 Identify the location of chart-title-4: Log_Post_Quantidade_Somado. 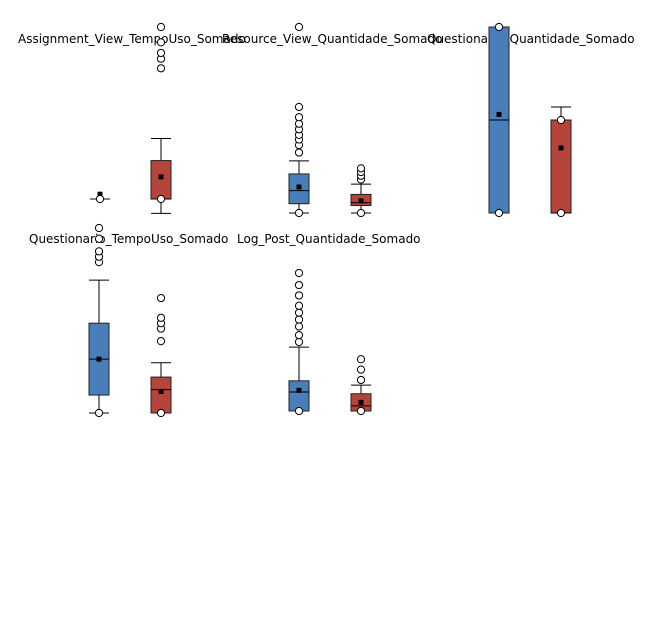
(329, 239).